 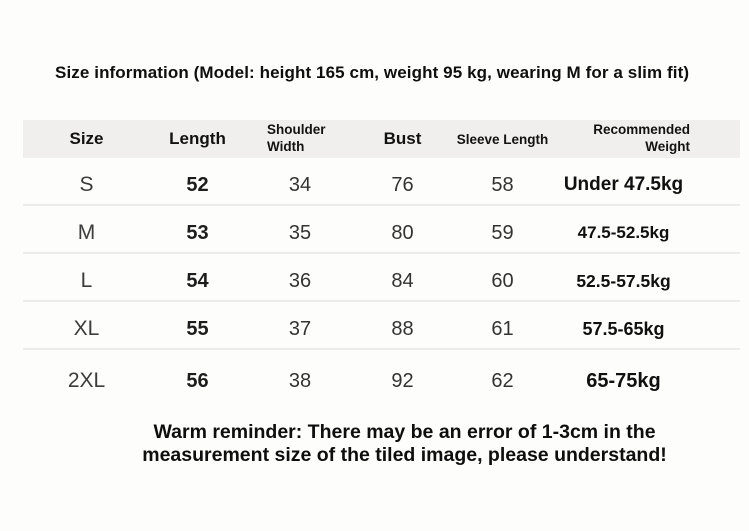 What do you see at coordinates (197, 184) in the screenshot?
I see `cell-length: 52` at bounding box center [197, 184].